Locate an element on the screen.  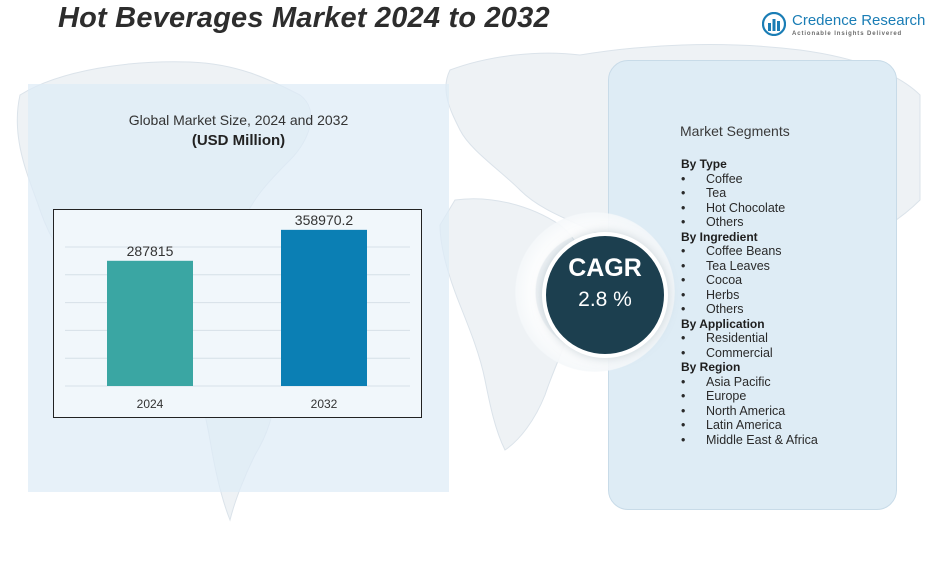
cagr-badge: CAGR 2.8 % is located at coordinates (605, 295).